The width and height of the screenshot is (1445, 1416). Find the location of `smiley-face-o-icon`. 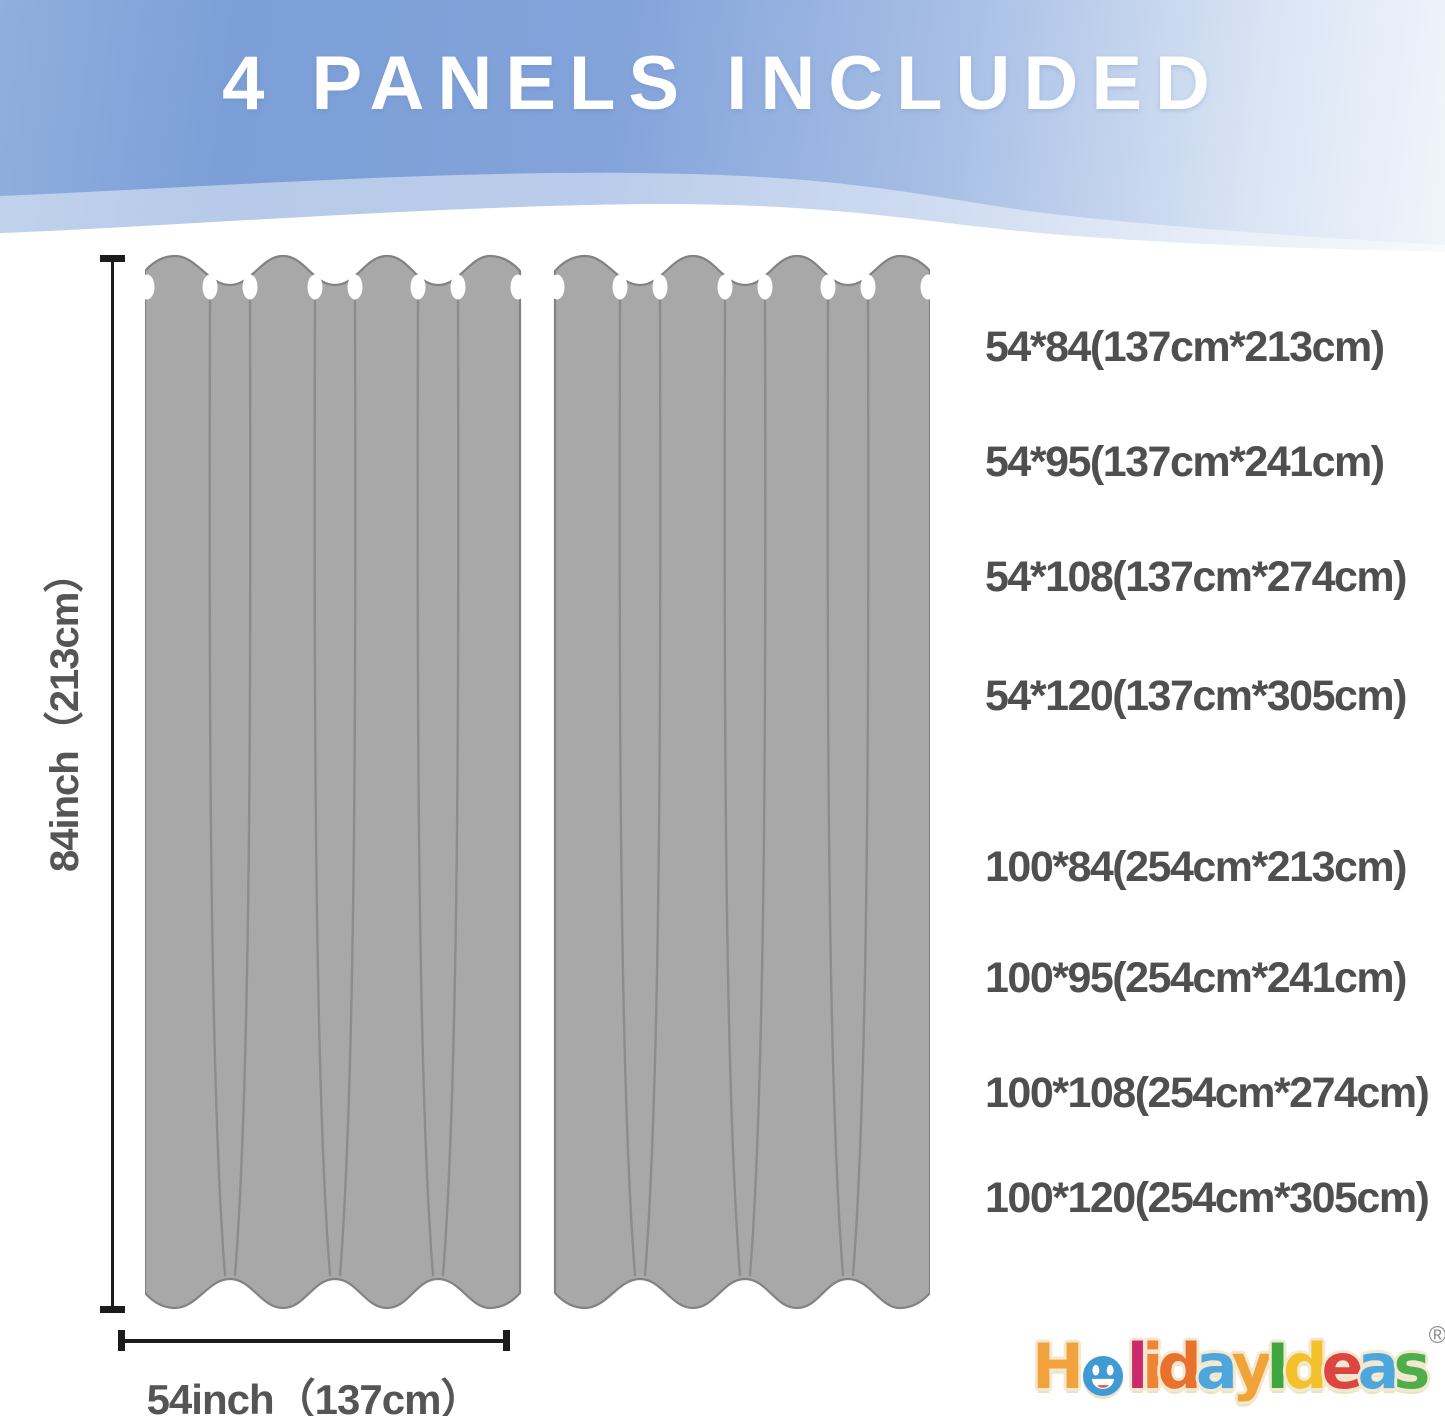

smiley-face-o-icon is located at coordinates (1102, 1376).